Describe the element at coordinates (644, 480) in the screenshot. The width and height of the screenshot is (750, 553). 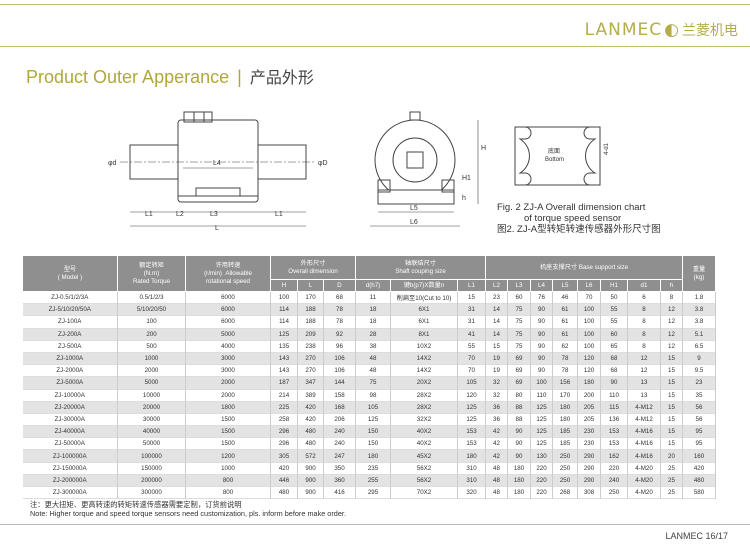
I see `table-cell: 4-M20` at that location.